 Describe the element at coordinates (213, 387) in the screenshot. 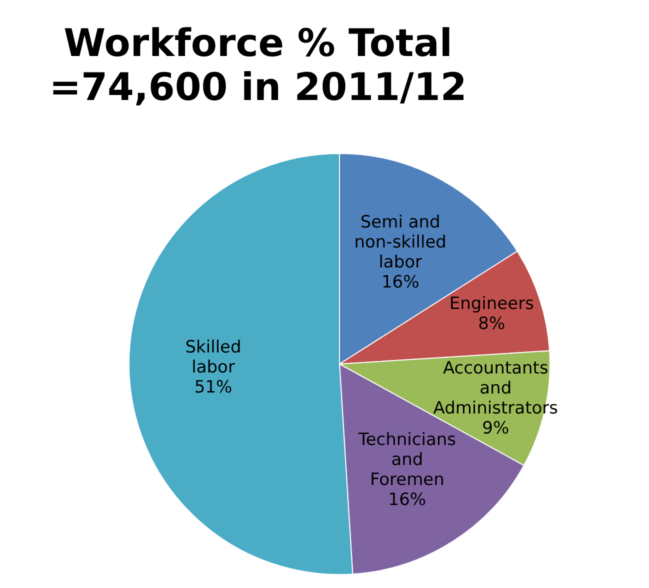

I see `data-label: 51%` at that location.